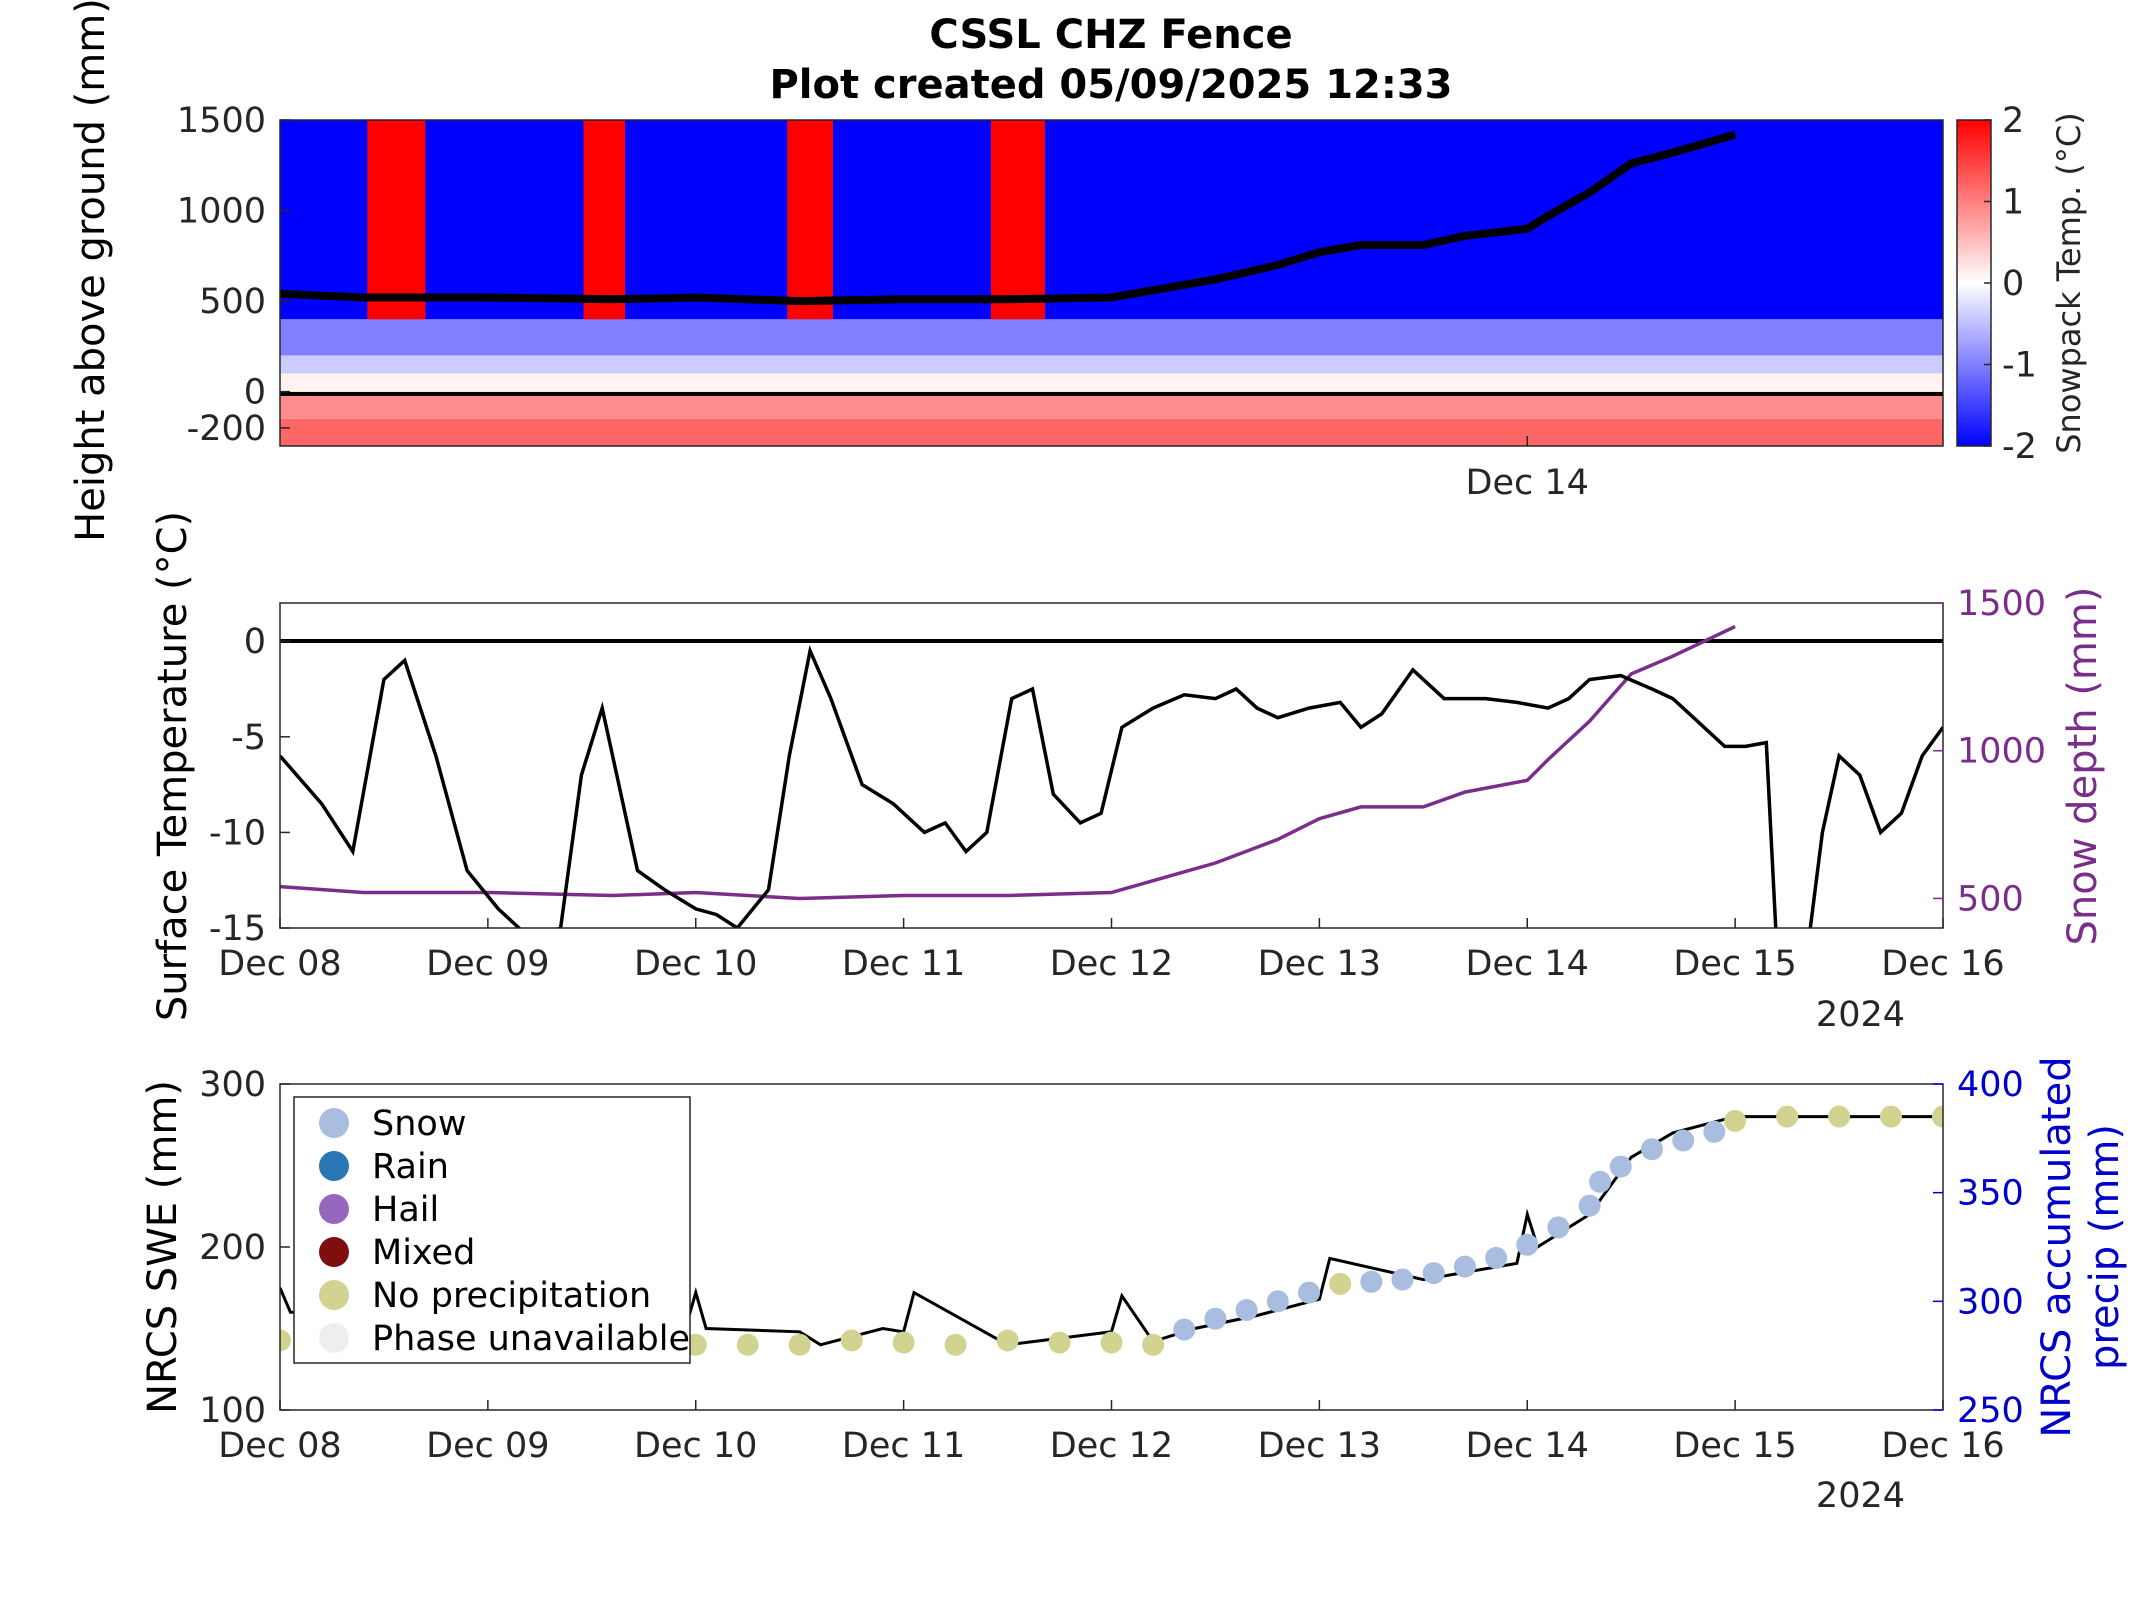  What do you see at coordinates (2001, 604) in the screenshot?
I see `snow-depth-y-tick-0: 1500` at bounding box center [2001, 604].